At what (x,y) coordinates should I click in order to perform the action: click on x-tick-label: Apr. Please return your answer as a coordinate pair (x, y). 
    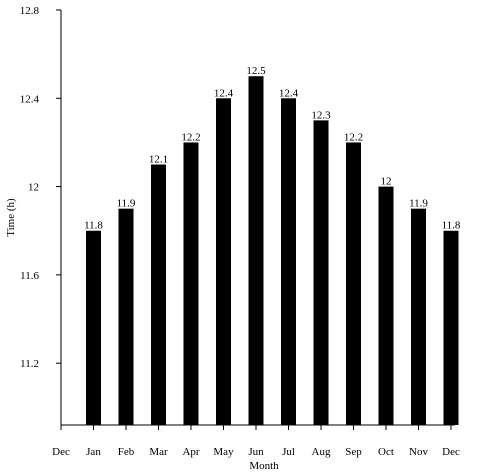
    Looking at the image, I should click on (190, 452).